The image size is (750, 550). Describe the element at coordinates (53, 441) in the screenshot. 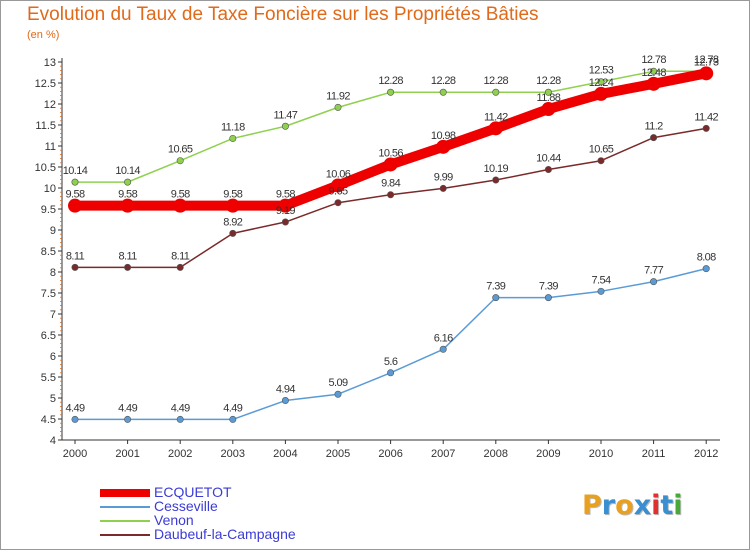

I see `y-tick-label: 4` at that location.